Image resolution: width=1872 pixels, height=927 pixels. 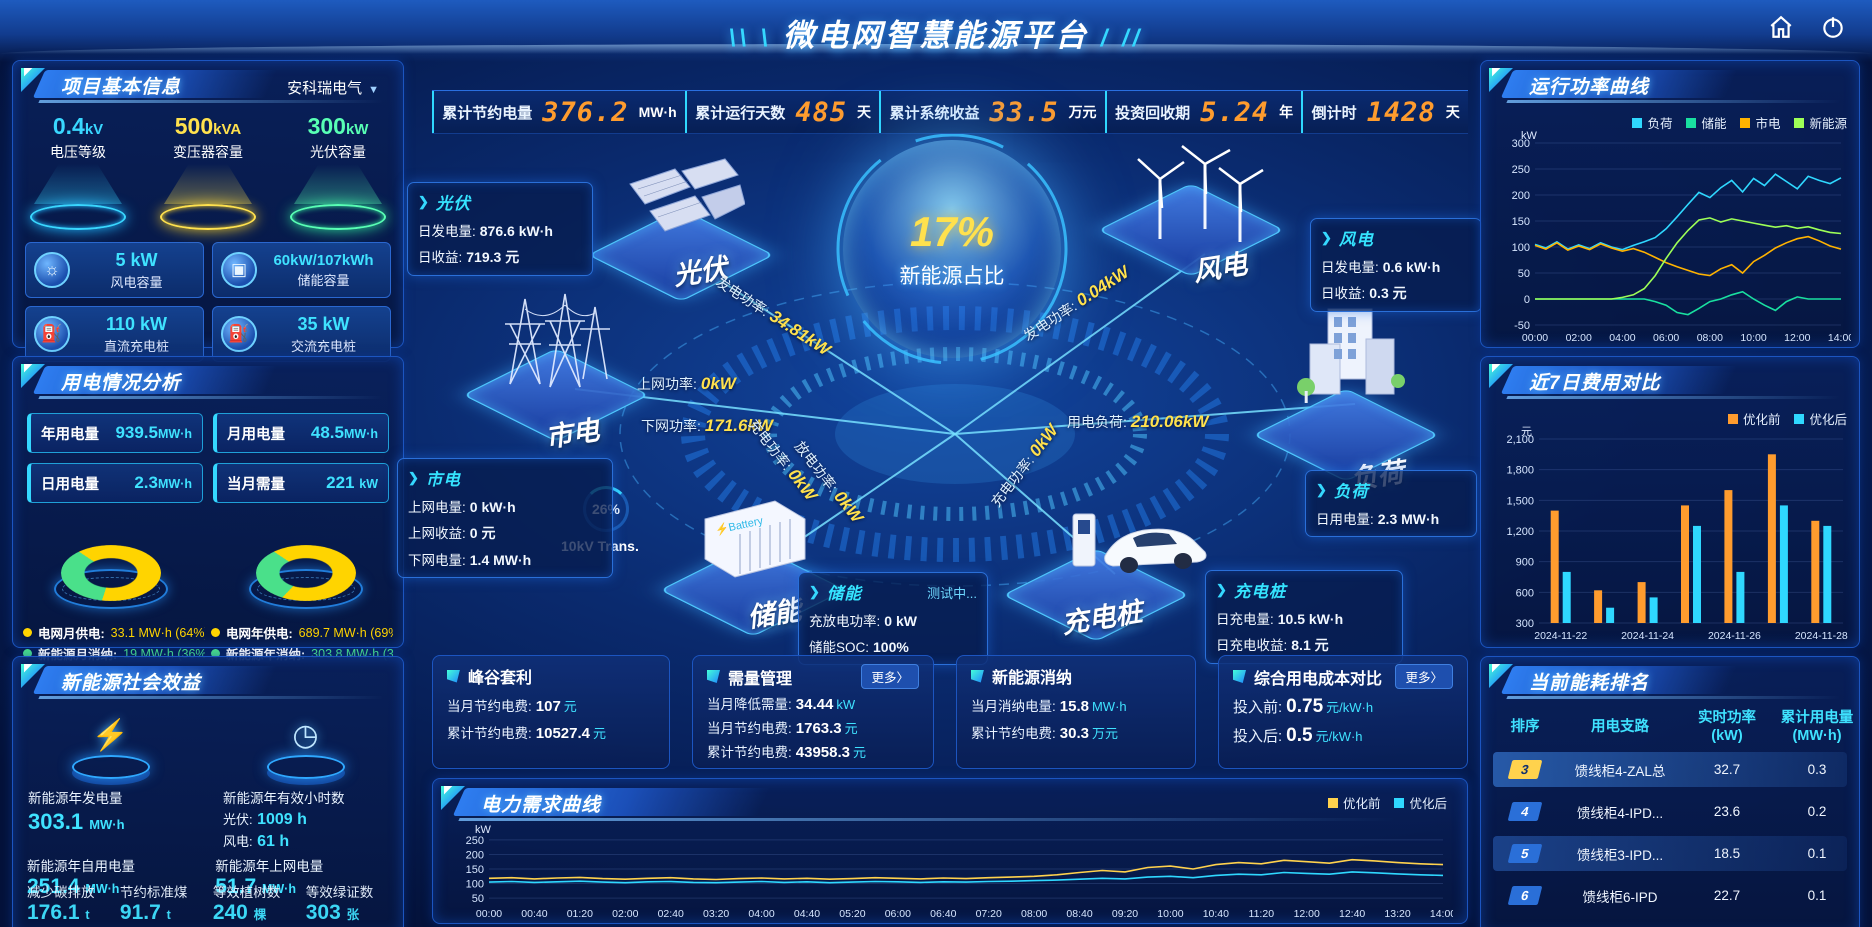 I want to click on legend-grid-year: 电网年供电:689.7 MW·h (69%), so click(x=302, y=632).